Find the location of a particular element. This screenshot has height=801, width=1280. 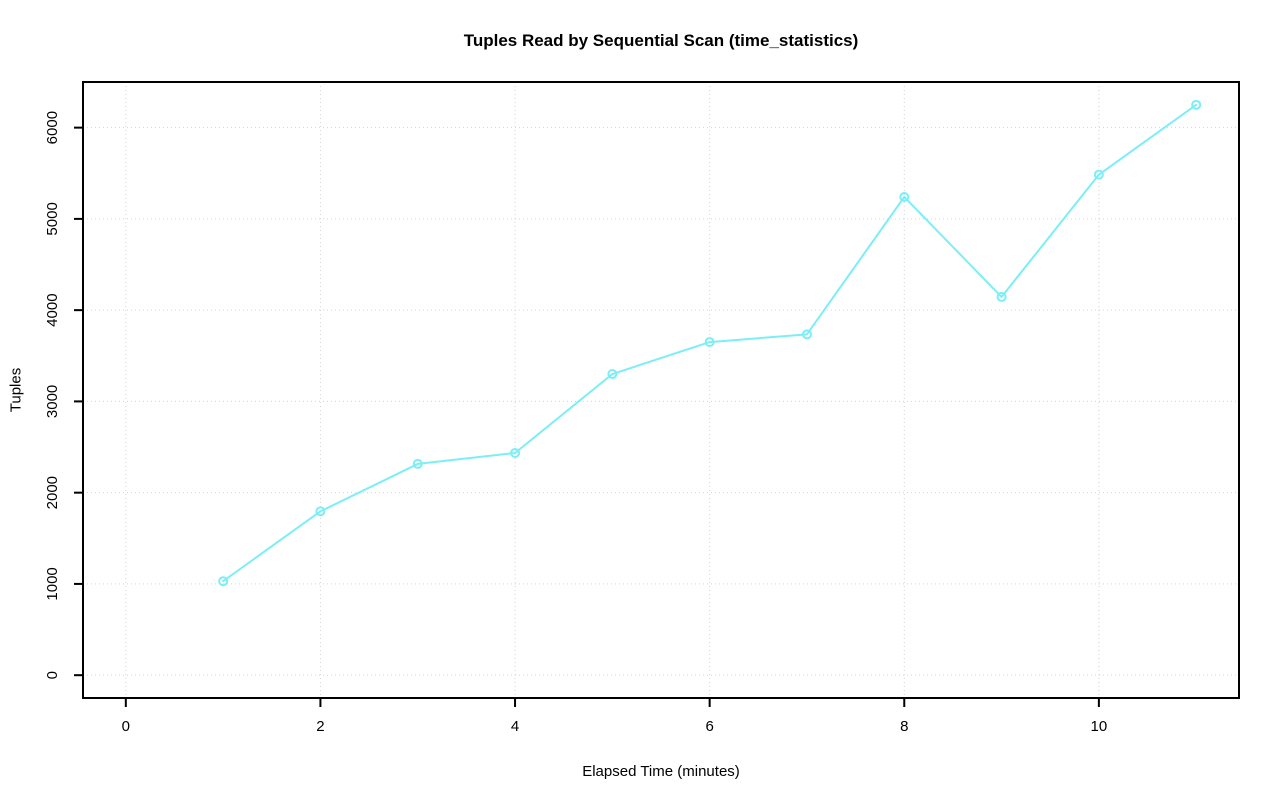

x-tick-label: 2 is located at coordinates (320, 726).